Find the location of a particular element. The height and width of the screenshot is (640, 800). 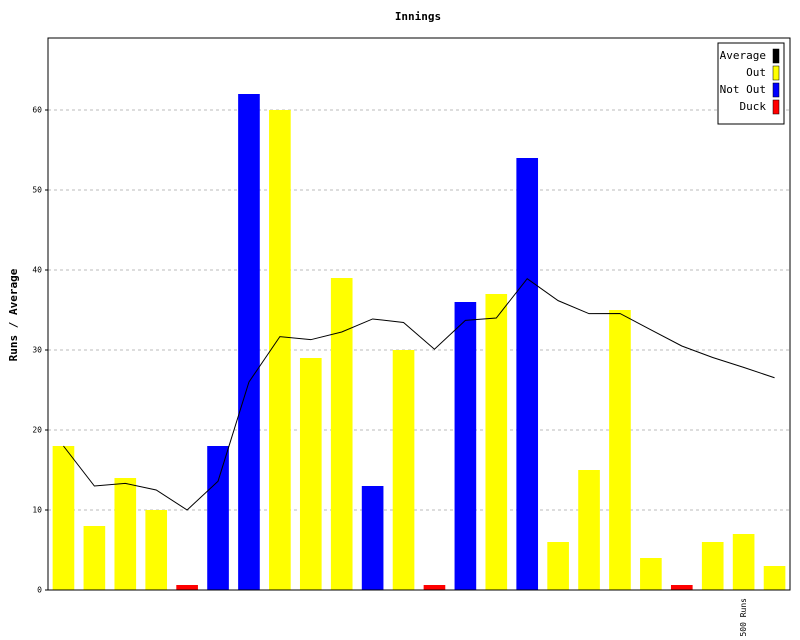

y-tick-label: 20 is located at coordinates (37, 430).